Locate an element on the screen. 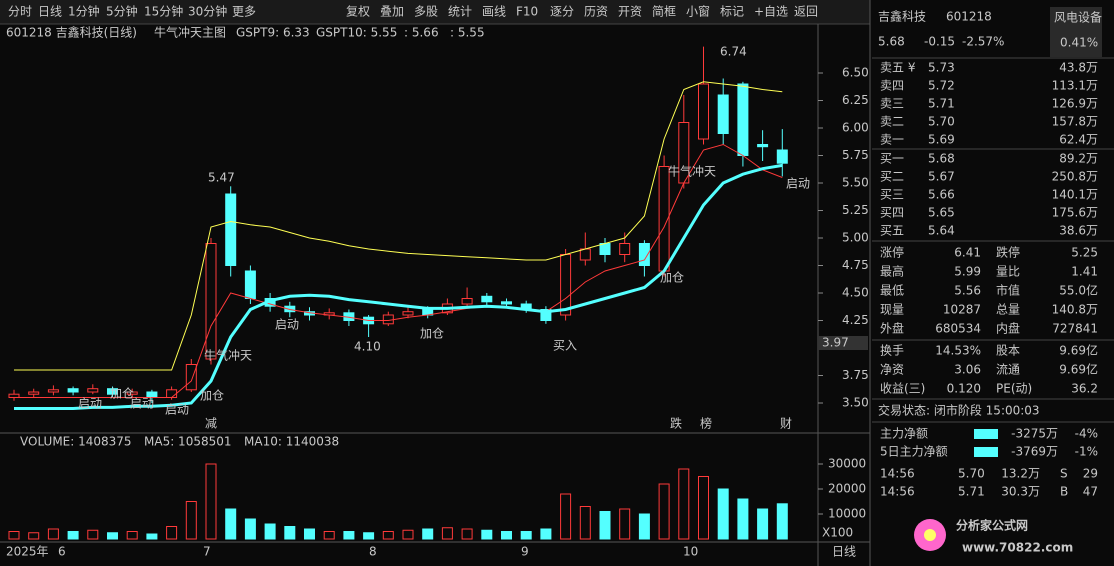 This screenshot has width=1114, height=566. annotation: 5.47 is located at coordinates (221, 178).